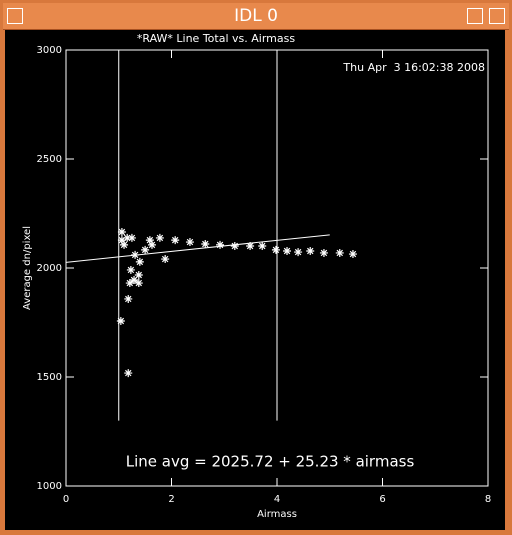 The height and width of the screenshot is (535, 512). Describe the element at coordinates (49, 486) in the screenshot. I see `y-tick-label: 1000` at that location.